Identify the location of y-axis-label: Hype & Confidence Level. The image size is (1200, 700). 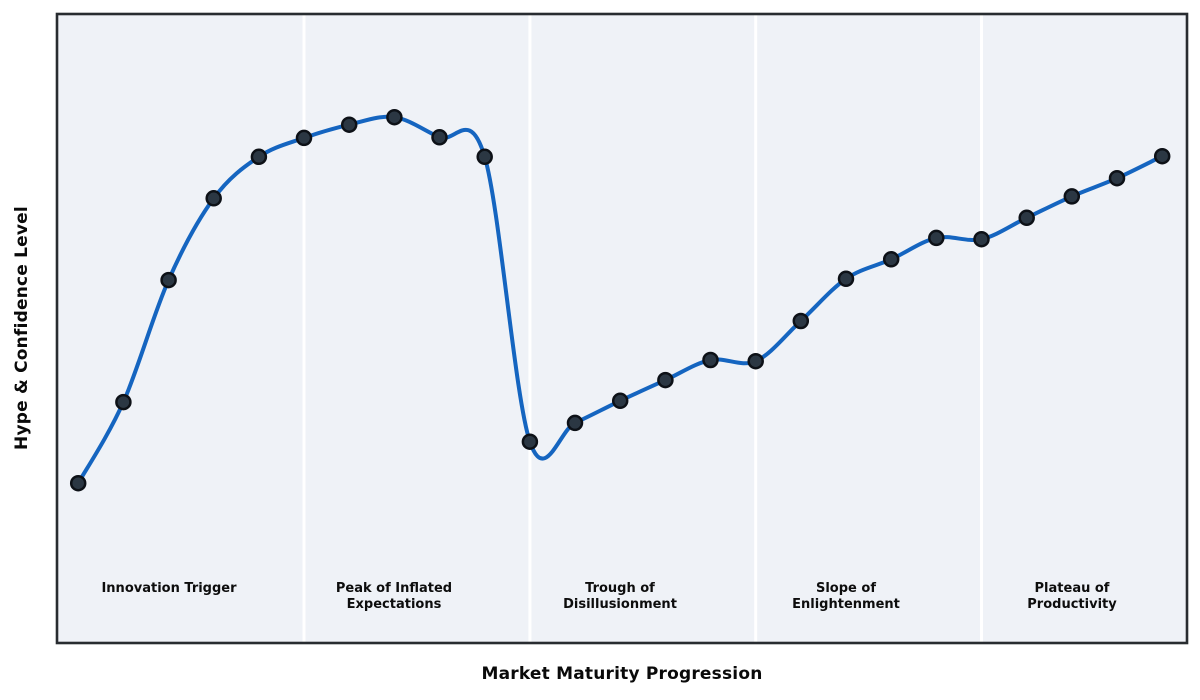
(22, 328).